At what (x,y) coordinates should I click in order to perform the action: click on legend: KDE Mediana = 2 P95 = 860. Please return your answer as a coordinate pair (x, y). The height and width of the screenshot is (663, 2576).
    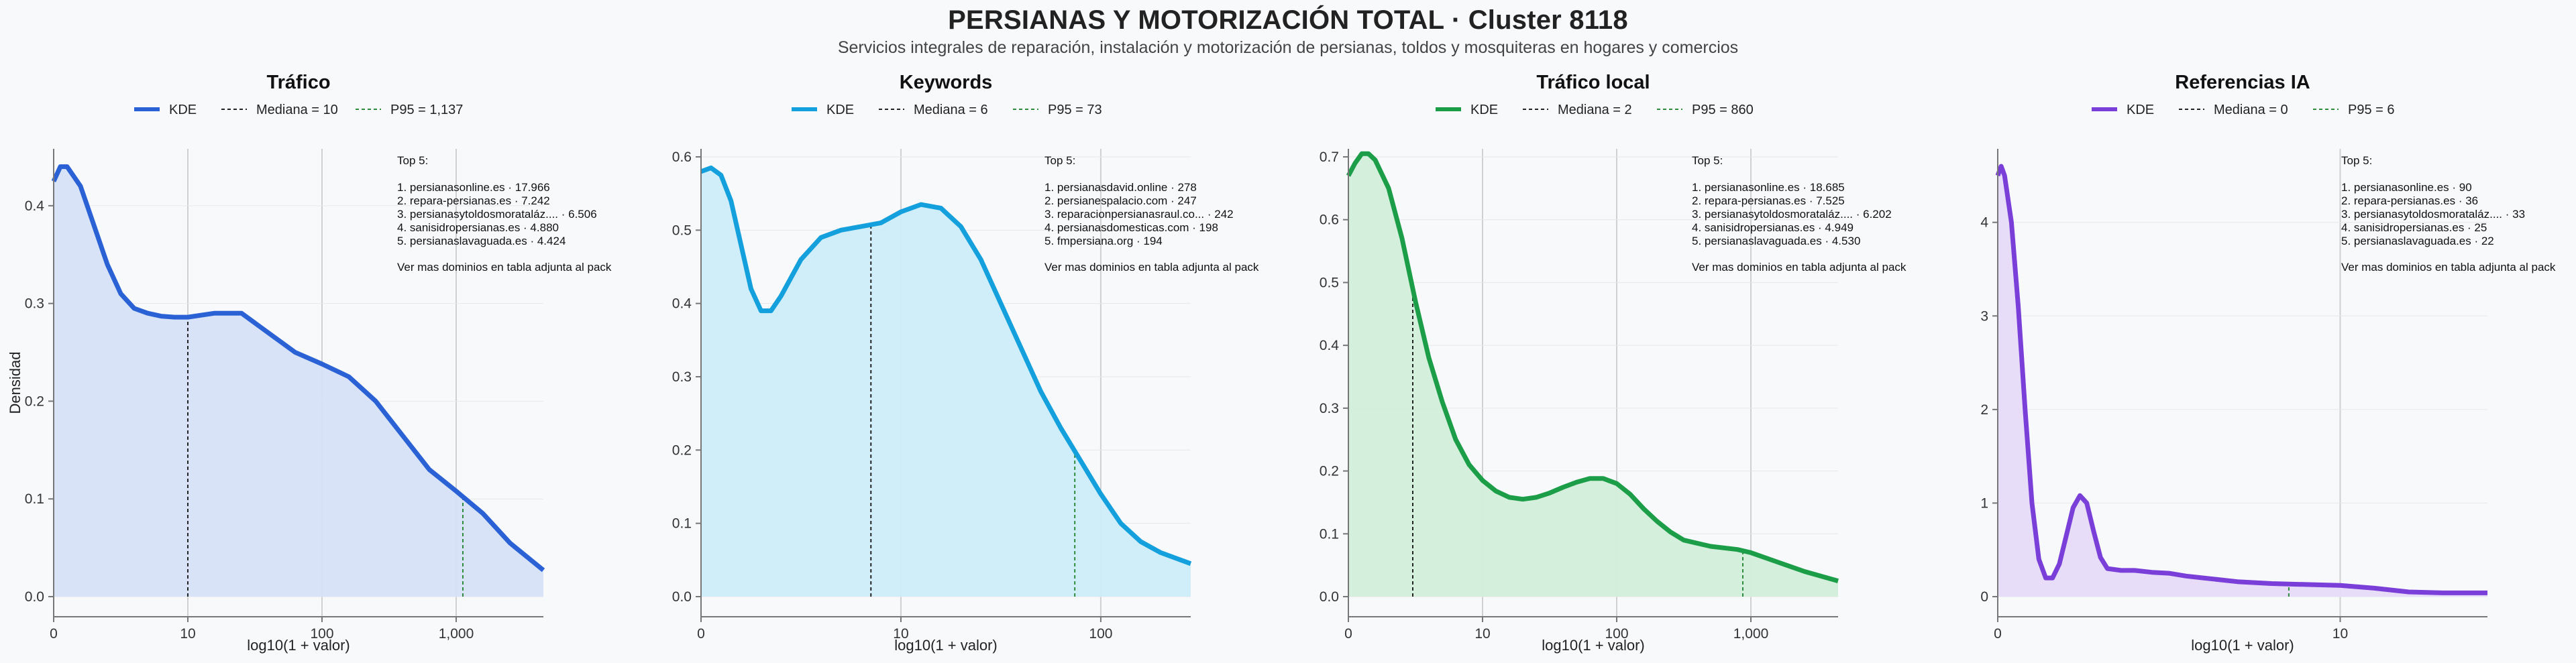
    Looking at the image, I should click on (1595, 110).